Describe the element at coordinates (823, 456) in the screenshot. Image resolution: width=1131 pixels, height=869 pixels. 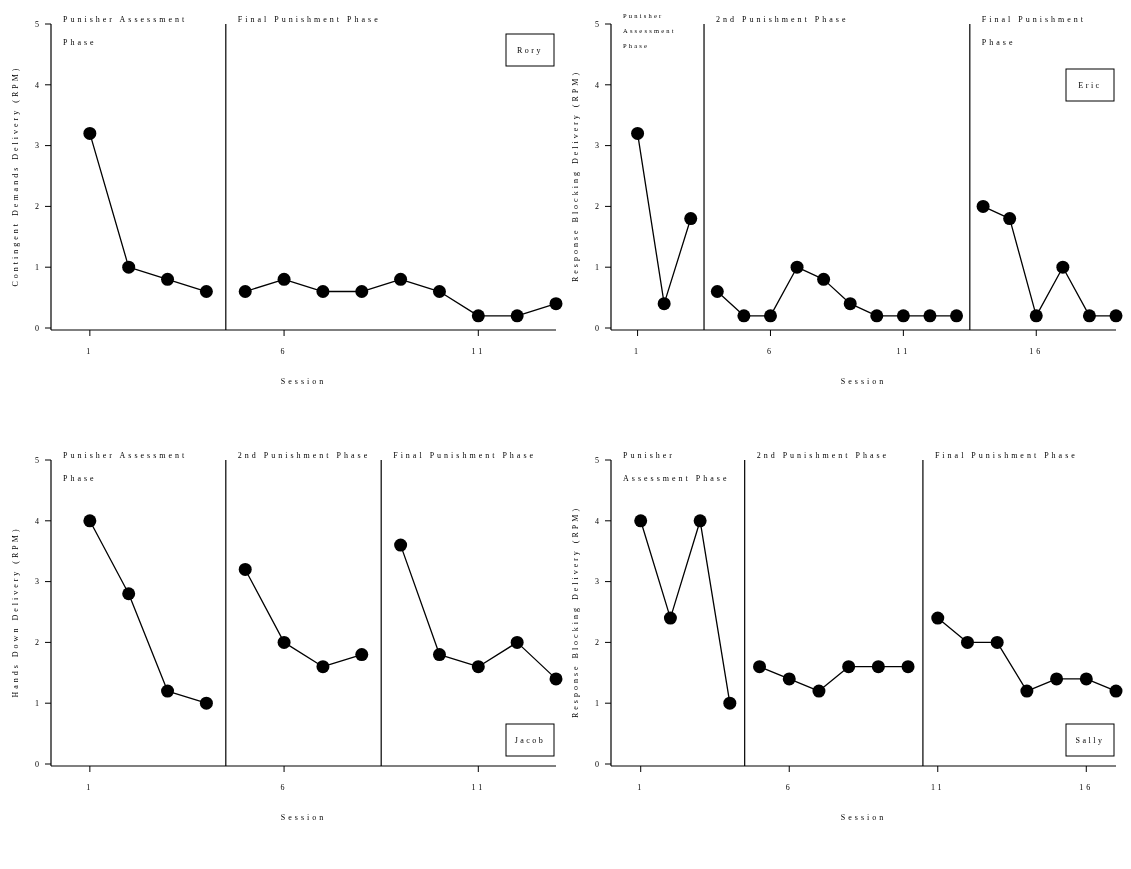
I see `annotation: 2nd Punishment Phase` at that location.